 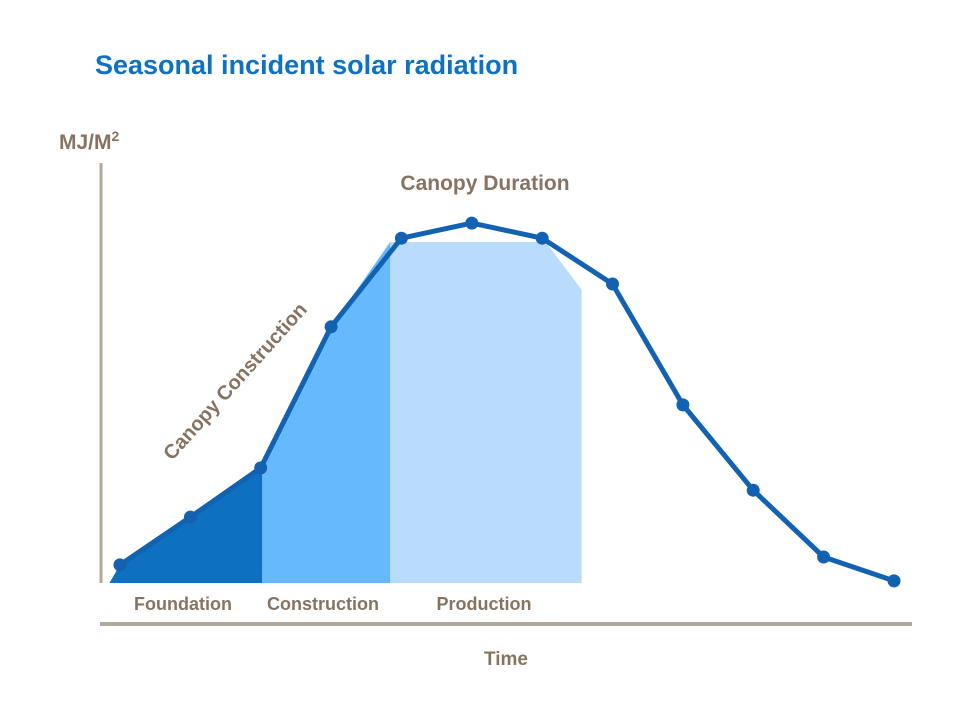 I want to click on annotation-canopy-duration: Canopy Duration, so click(x=485, y=183).